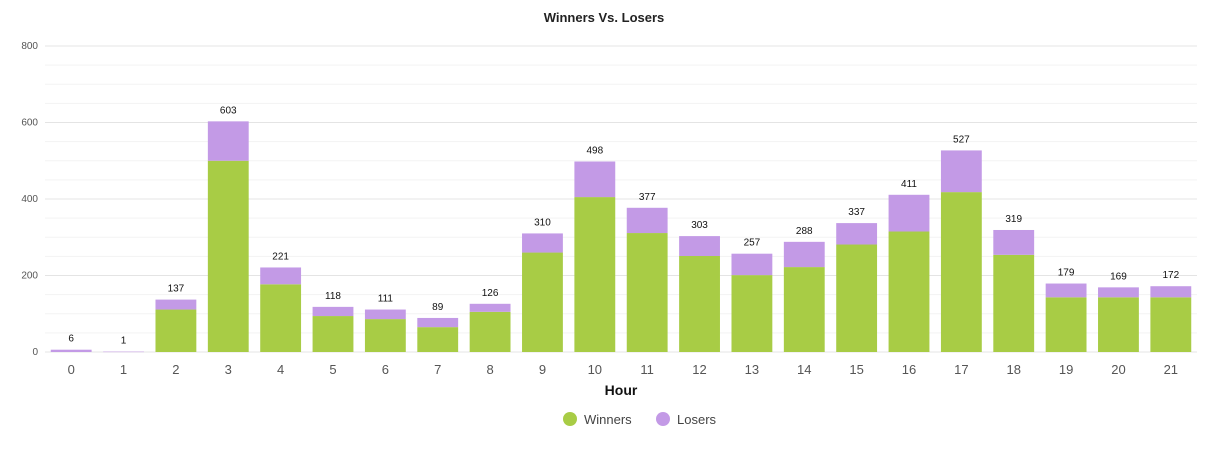  What do you see at coordinates (752, 243) in the screenshot?
I see `data-label-total: 257` at bounding box center [752, 243].